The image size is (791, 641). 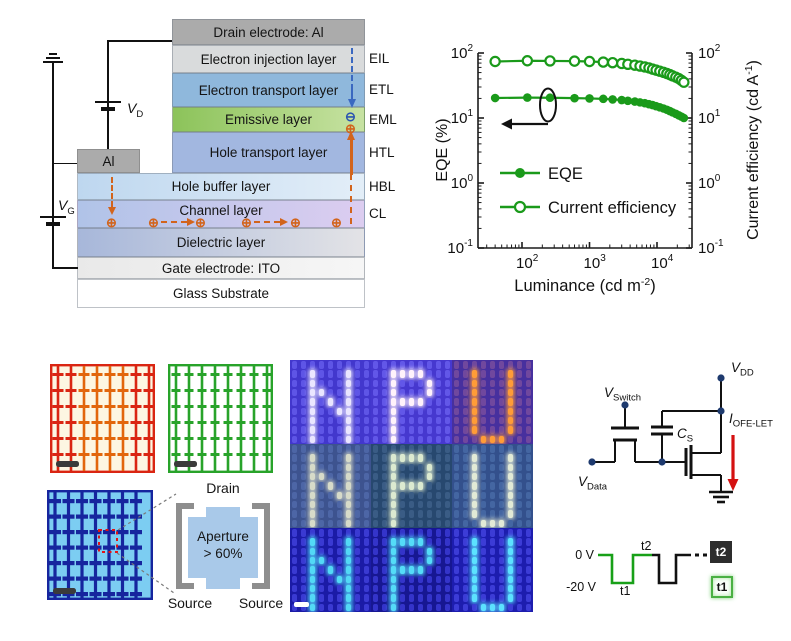 What do you see at coordinates (612, 208) in the screenshot?
I see `svg-text: Current efficiency` at bounding box center [612, 208].